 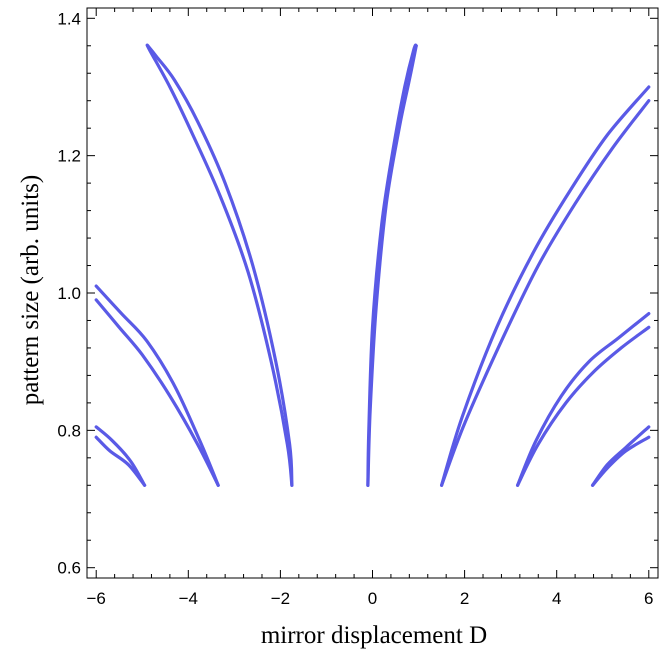 What do you see at coordinates (96, 598) in the screenshot?
I see `x-tick-label: −6` at bounding box center [96, 598].